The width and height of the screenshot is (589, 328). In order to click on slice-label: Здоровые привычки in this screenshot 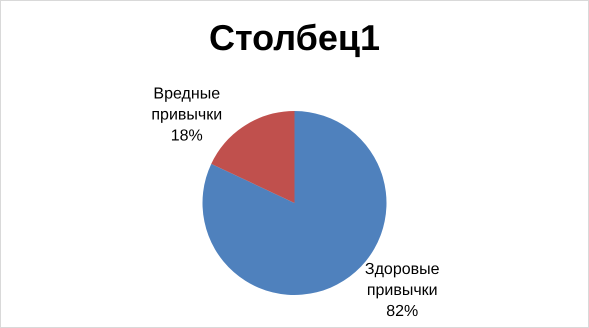, I will do `click(402, 280)`.